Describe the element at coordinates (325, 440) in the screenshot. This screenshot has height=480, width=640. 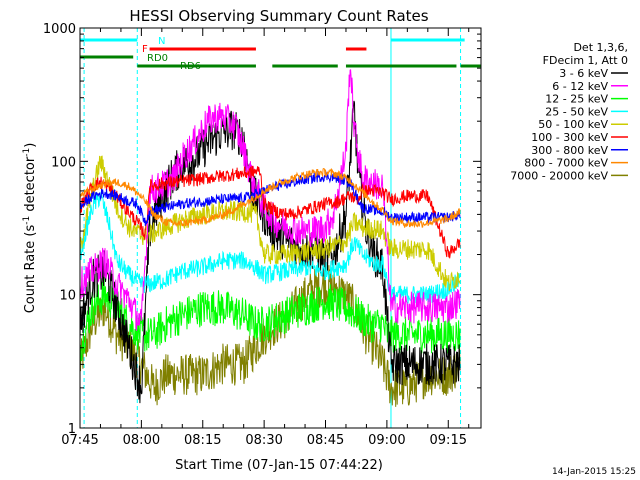
I see `x-tick-label: 08:45` at that location.